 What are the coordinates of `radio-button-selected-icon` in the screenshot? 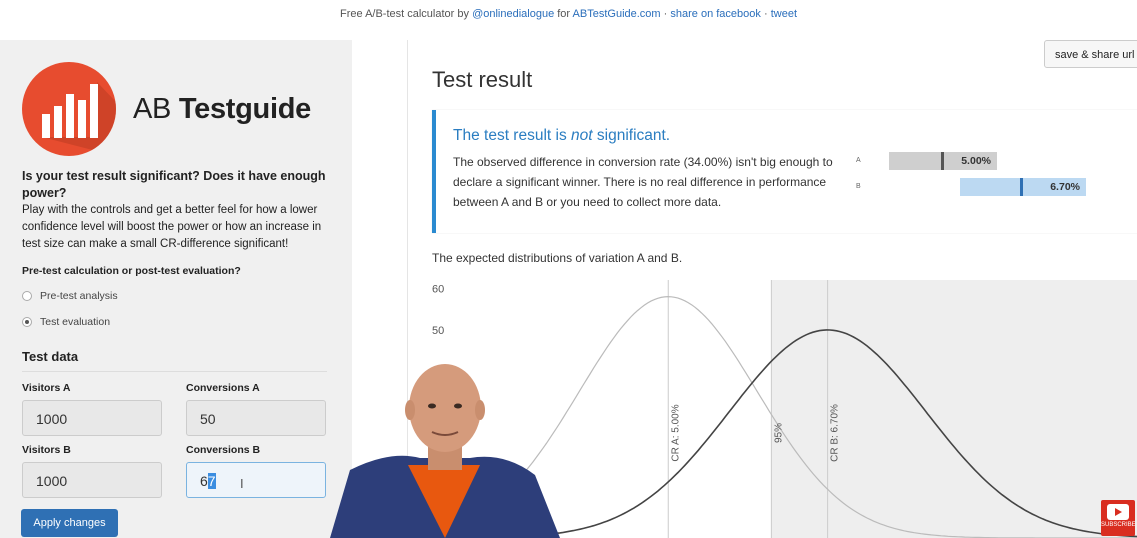 It's located at (27, 322).